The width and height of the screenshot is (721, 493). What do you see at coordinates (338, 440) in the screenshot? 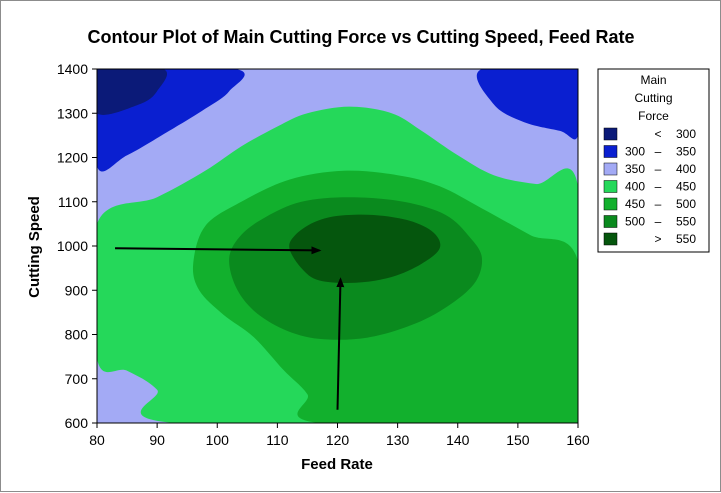
I see `x-tick-label: 120` at bounding box center [338, 440].